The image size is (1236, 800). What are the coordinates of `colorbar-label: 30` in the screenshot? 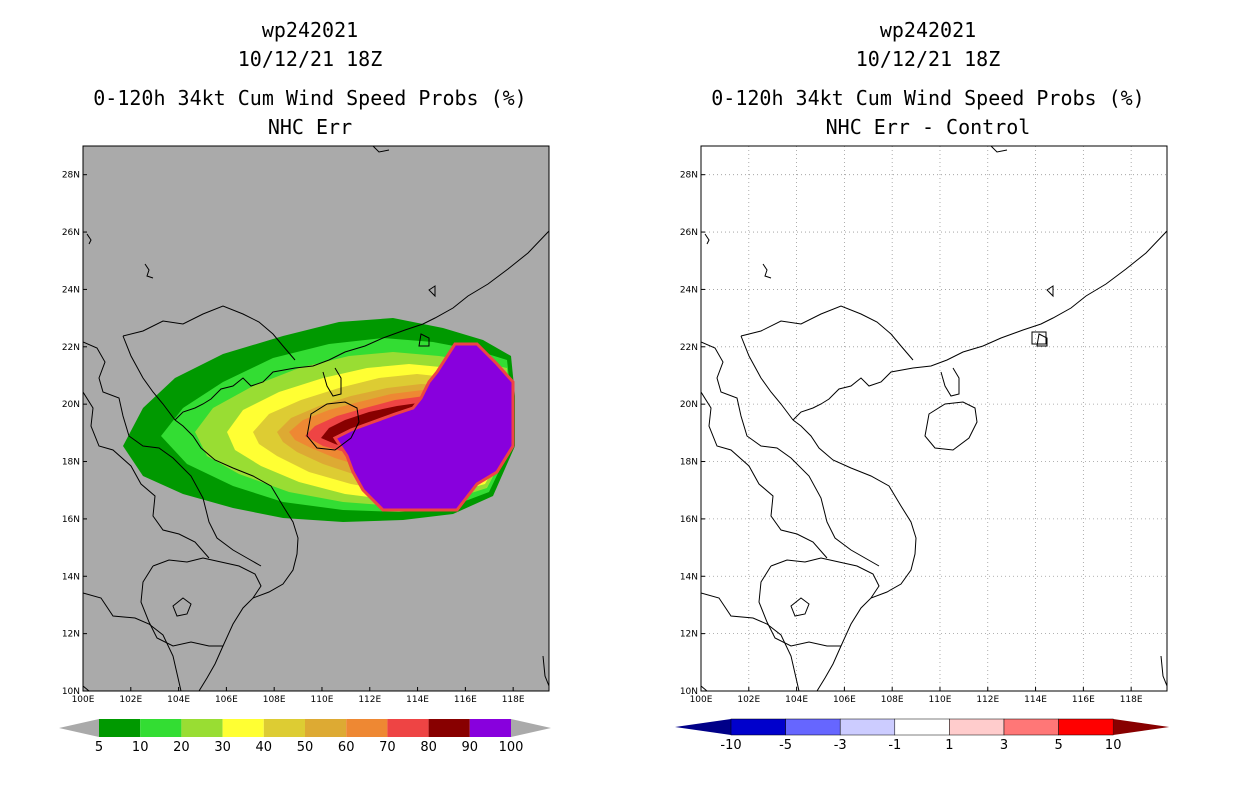 It's located at (222, 747).